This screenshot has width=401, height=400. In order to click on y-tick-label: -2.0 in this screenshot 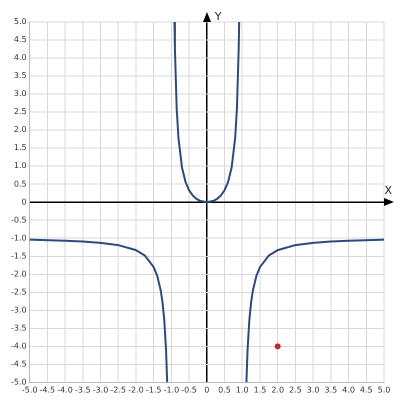, I will do `click(19, 273)`.